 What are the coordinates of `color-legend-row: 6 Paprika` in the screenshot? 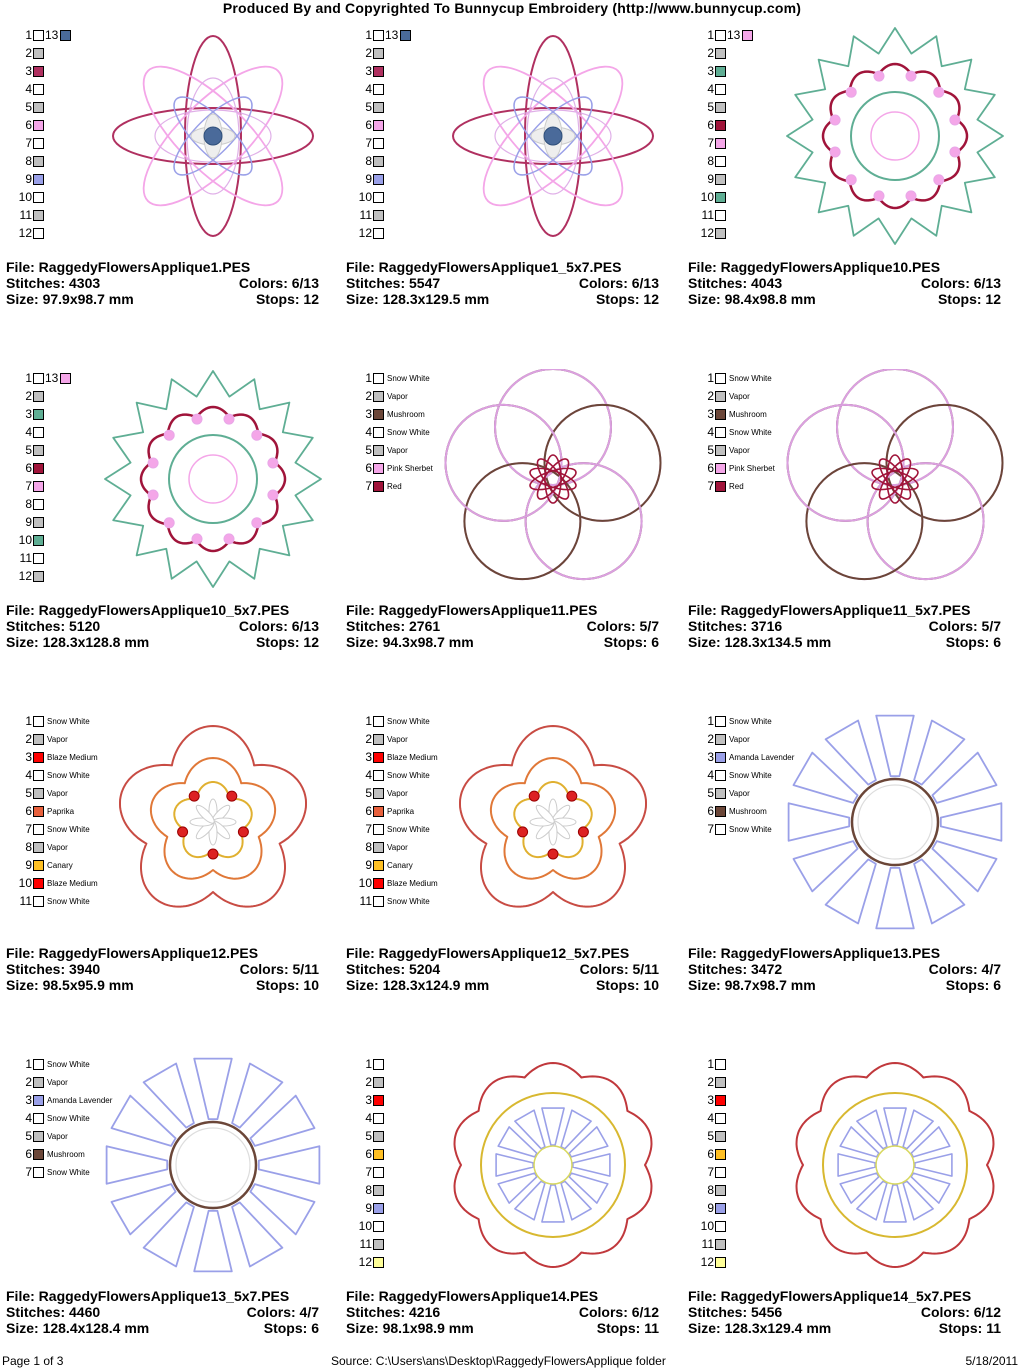 It's located at (56, 811).